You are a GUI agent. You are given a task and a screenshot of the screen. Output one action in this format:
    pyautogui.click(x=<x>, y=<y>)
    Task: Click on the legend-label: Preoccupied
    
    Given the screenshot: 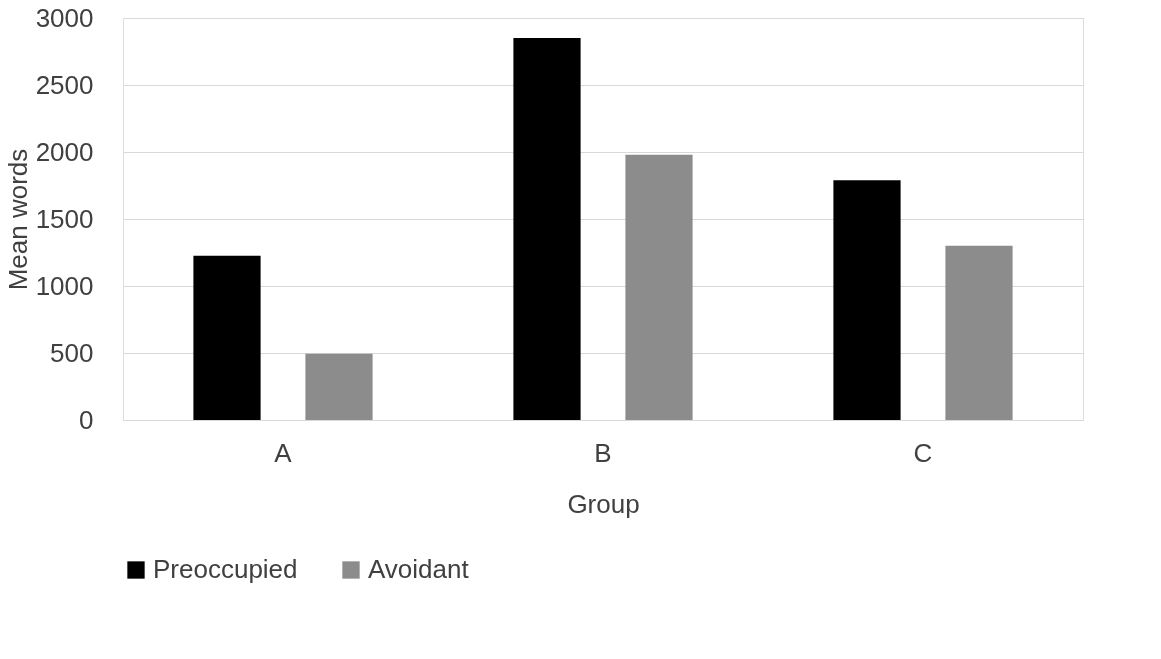 What is the action you would take?
    pyautogui.click(x=225, y=569)
    